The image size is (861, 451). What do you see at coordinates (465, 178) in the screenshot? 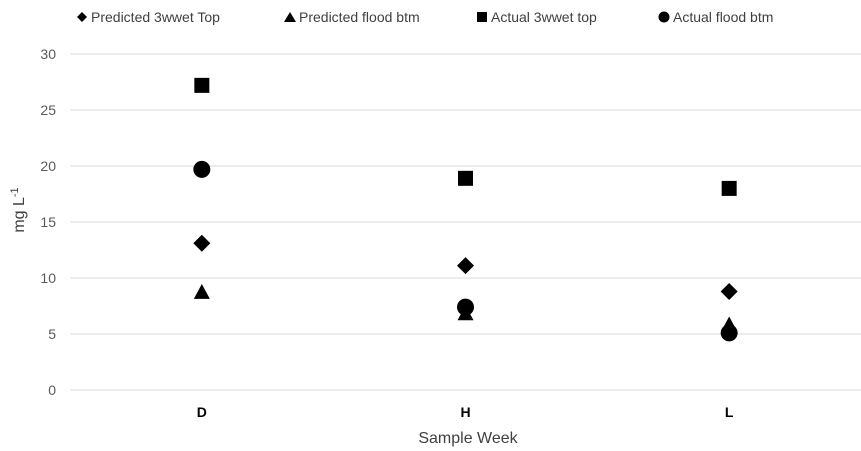
I see `square-point-h` at bounding box center [465, 178].